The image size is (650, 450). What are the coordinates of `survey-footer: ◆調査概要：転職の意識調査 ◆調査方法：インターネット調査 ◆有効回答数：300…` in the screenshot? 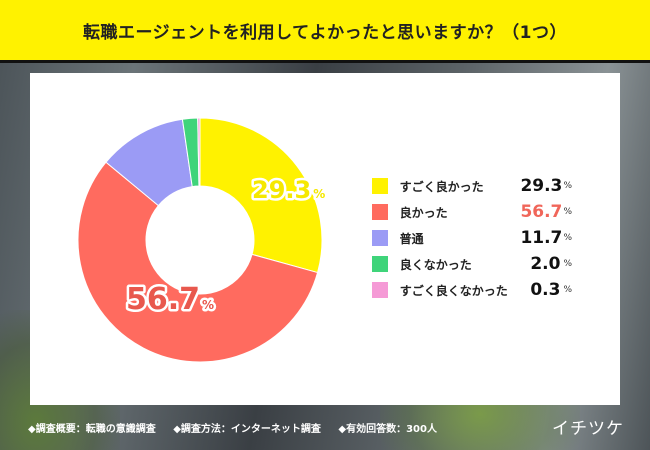 It's located at (239, 427).